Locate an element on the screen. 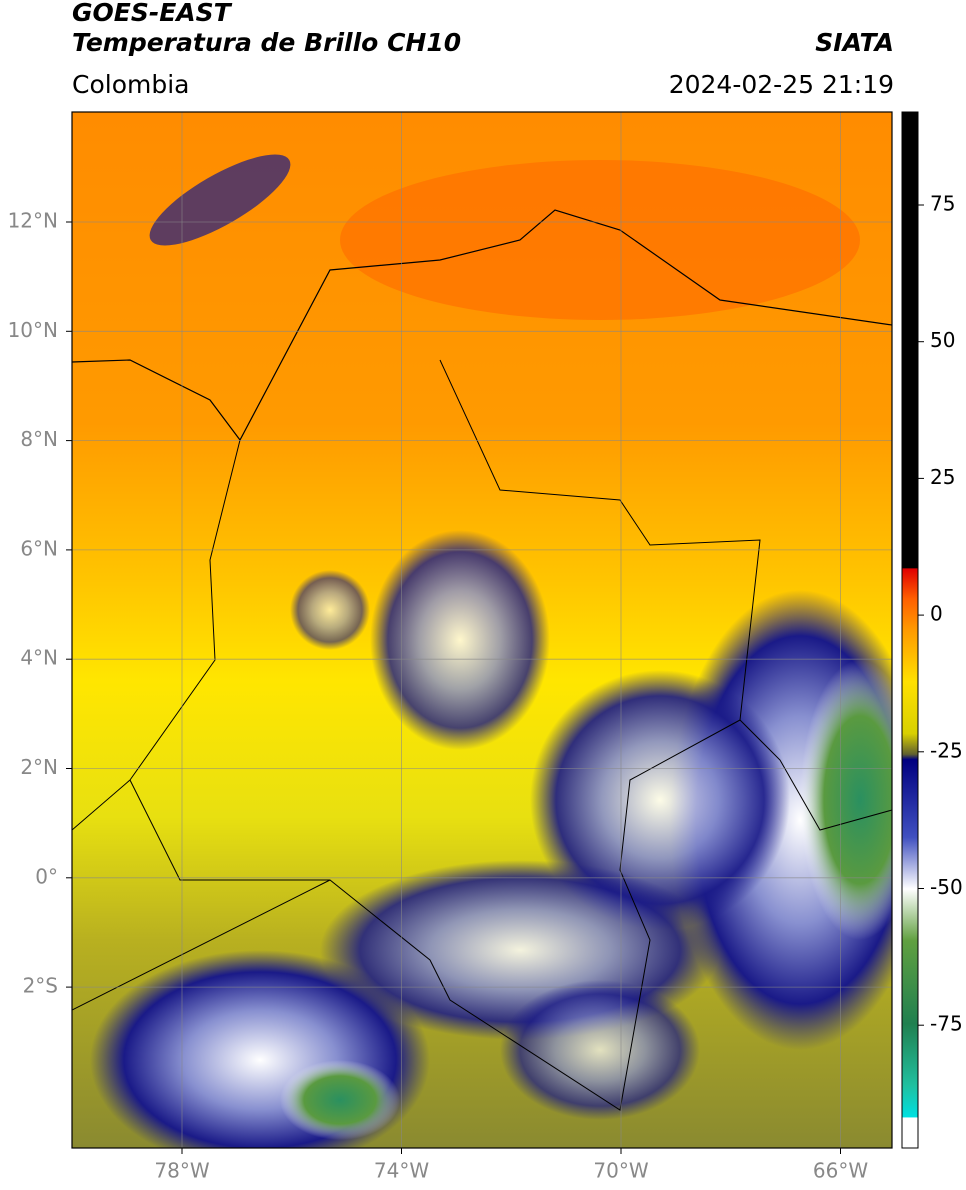 The width and height of the screenshot is (966, 1190). lat-label: 2°S is located at coordinates (40, 986).